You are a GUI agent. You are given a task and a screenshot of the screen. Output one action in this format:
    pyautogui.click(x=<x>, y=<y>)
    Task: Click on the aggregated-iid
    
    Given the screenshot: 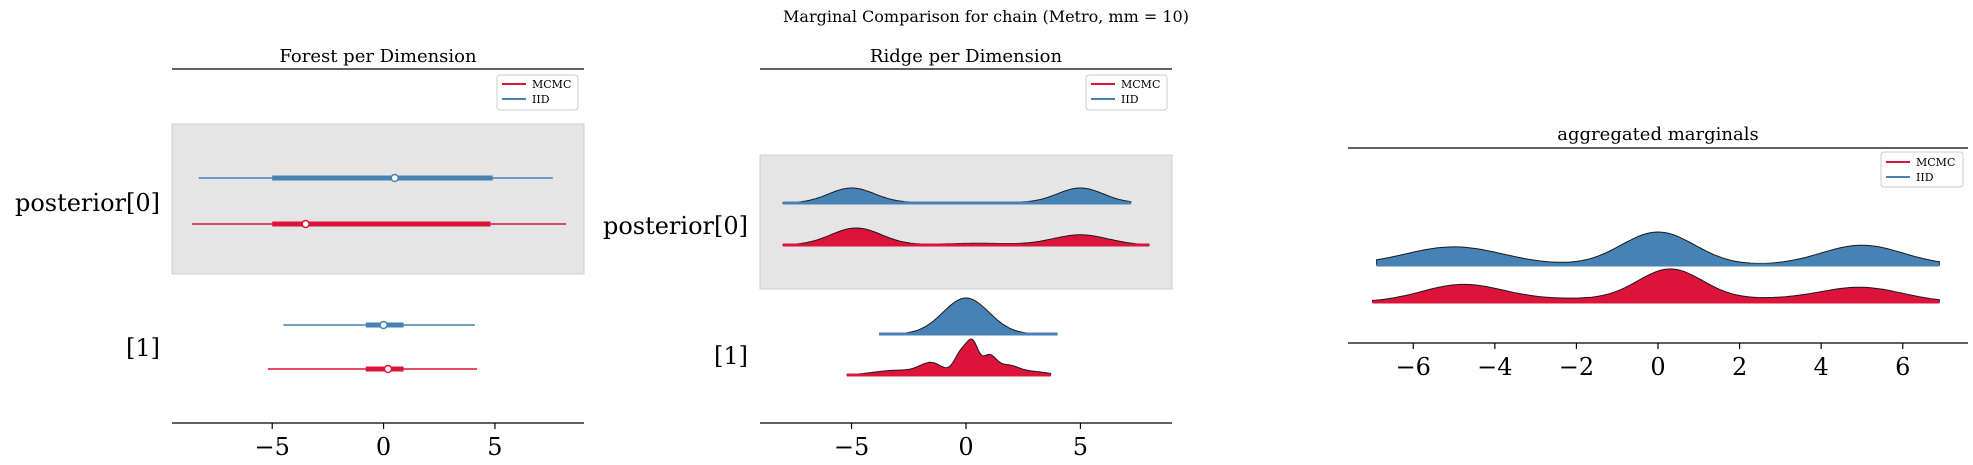 What is the action you would take?
    pyautogui.click(x=1658, y=248)
    